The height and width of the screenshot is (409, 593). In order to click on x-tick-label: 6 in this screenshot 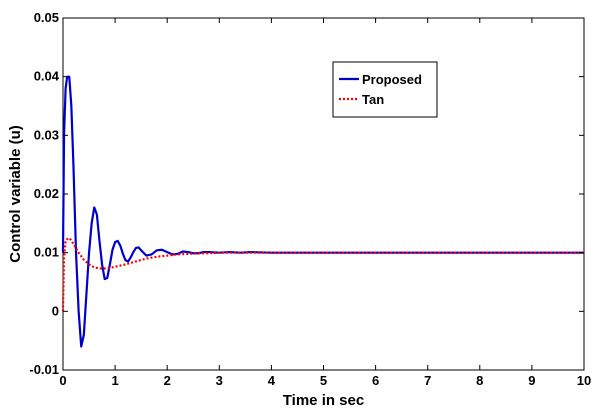, I will do `click(375, 380)`.